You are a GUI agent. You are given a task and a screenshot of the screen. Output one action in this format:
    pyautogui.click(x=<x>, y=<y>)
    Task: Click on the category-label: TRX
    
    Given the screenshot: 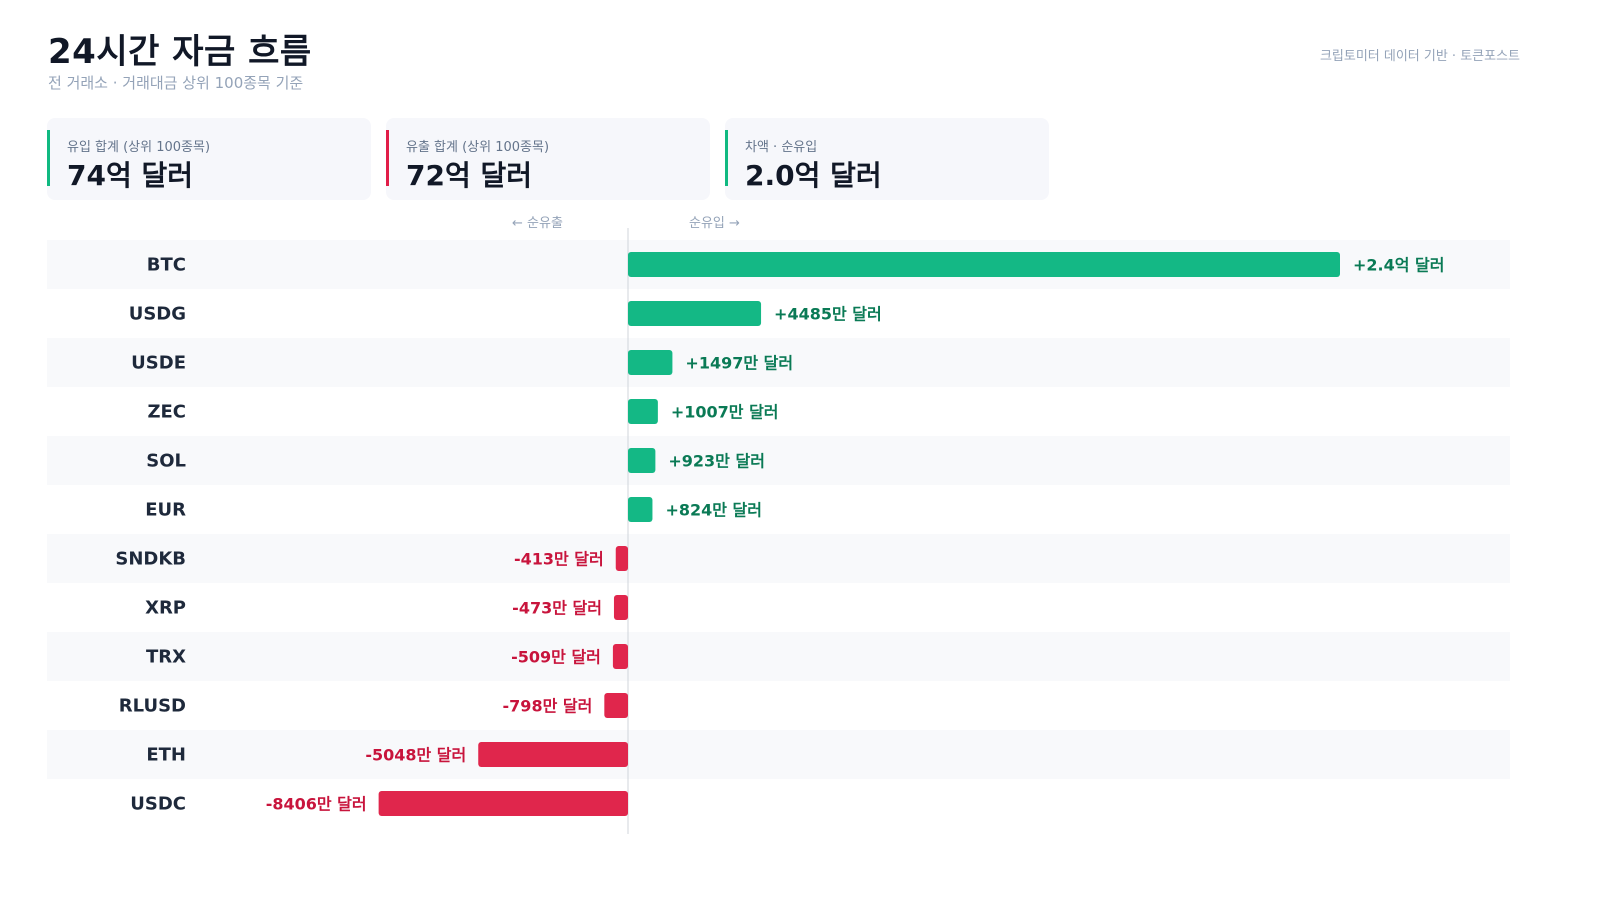 What is the action you would take?
    pyautogui.click(x=166, y=657)
    